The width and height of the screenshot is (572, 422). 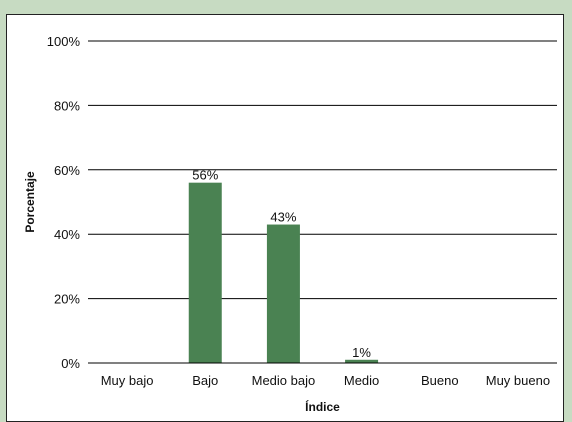 I want to click on x-category-label: Bueno, so click(x=440, y=380).